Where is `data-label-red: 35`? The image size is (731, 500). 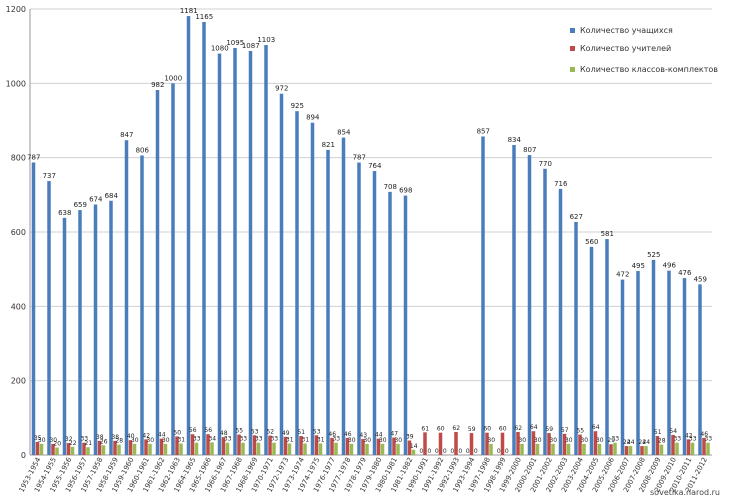
data-label-red: 35 is located at coordinates (38, 438).